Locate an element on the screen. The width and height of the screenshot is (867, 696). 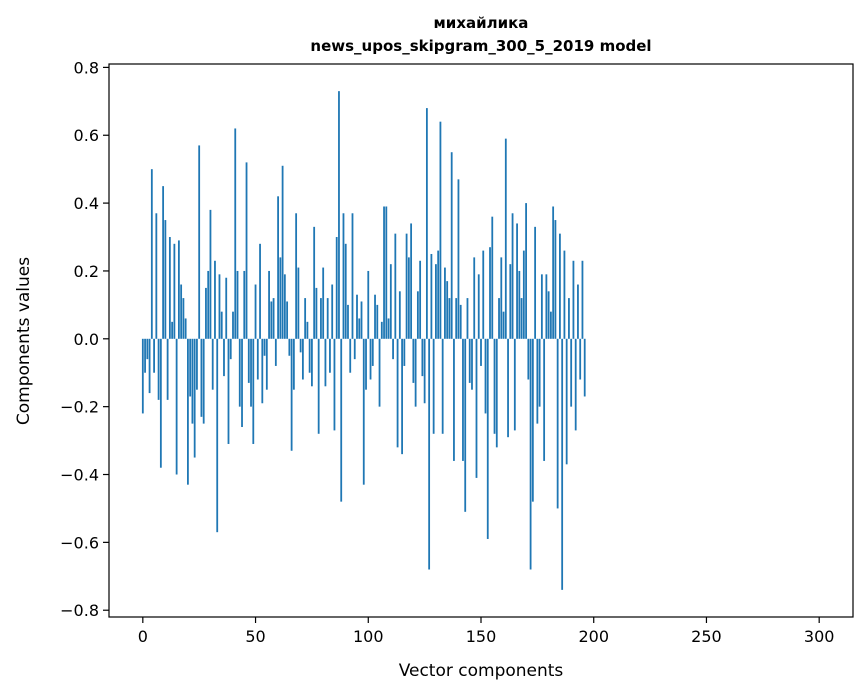
y-tick-label-2: −0.4 is located at coordinates (79, 475).